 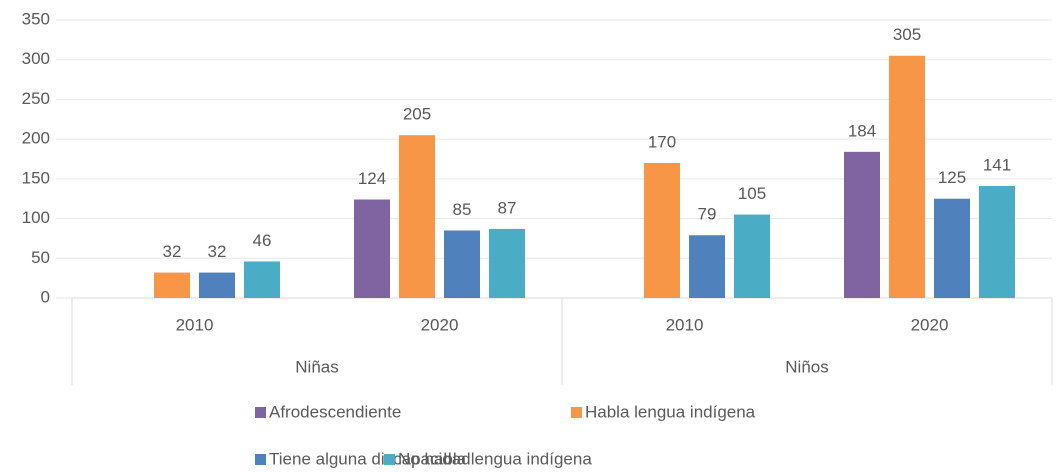 What do you see at coordinates (417, 114) in the screenshot?
I see `data-label: 205` at bounding box center [417, 114].